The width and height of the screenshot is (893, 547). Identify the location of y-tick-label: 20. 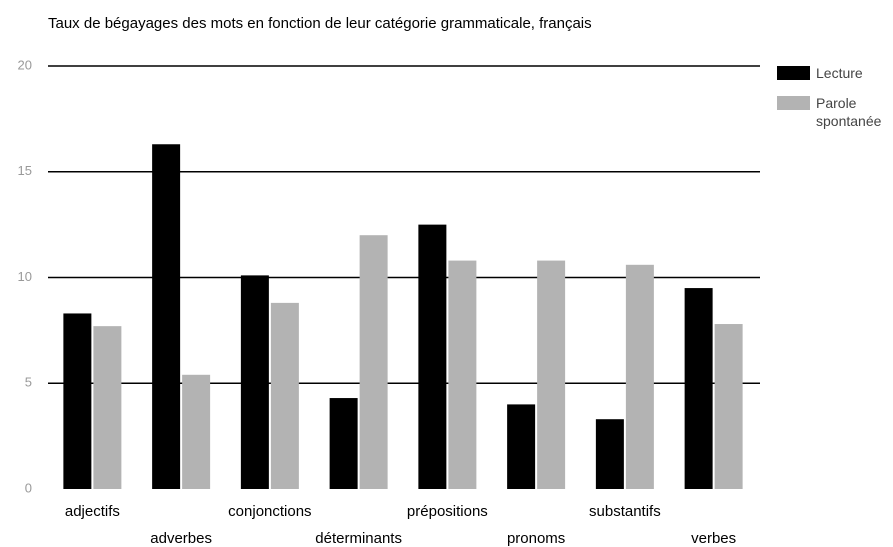
(25, 64).